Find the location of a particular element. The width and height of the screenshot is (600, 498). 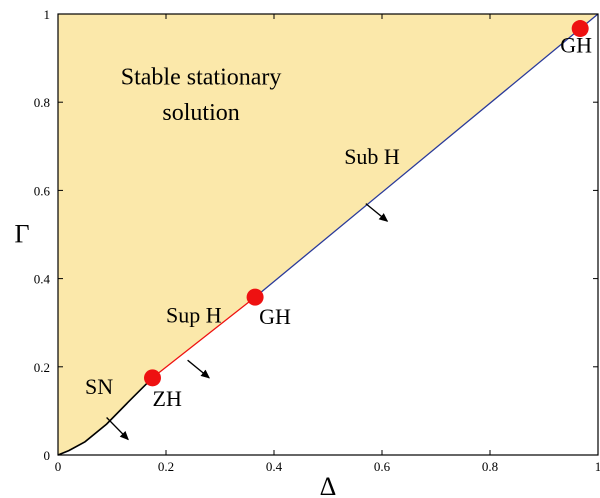

x-tick-label: 0.4 is located at coordinates (274, 466).